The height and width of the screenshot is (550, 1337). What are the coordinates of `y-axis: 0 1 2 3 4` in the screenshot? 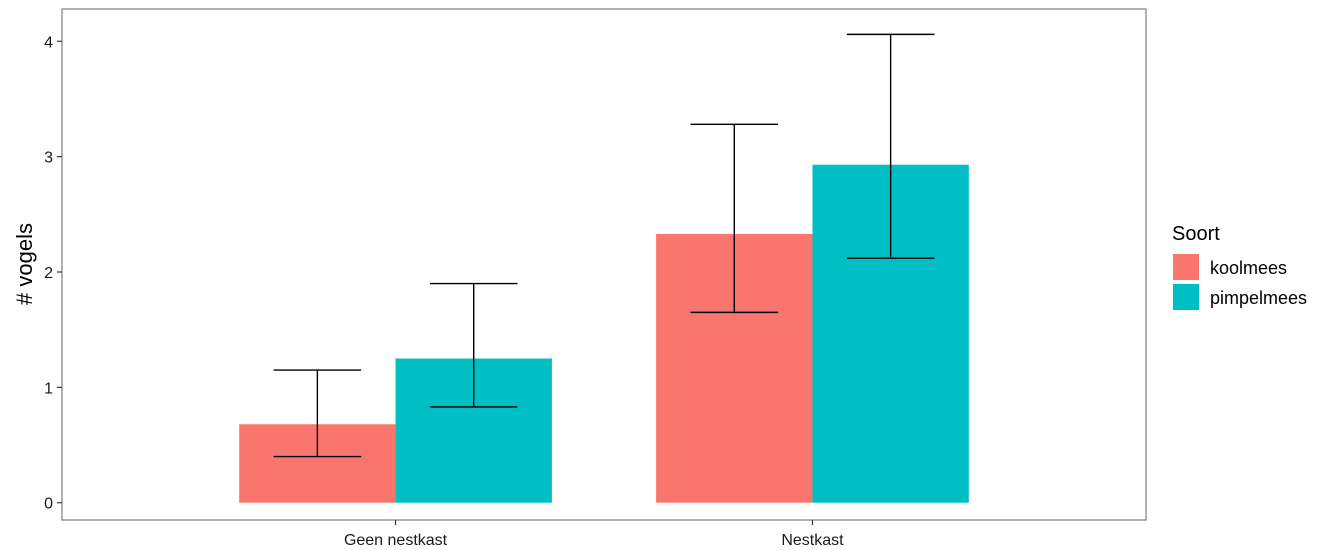 It's located at (53, 273).